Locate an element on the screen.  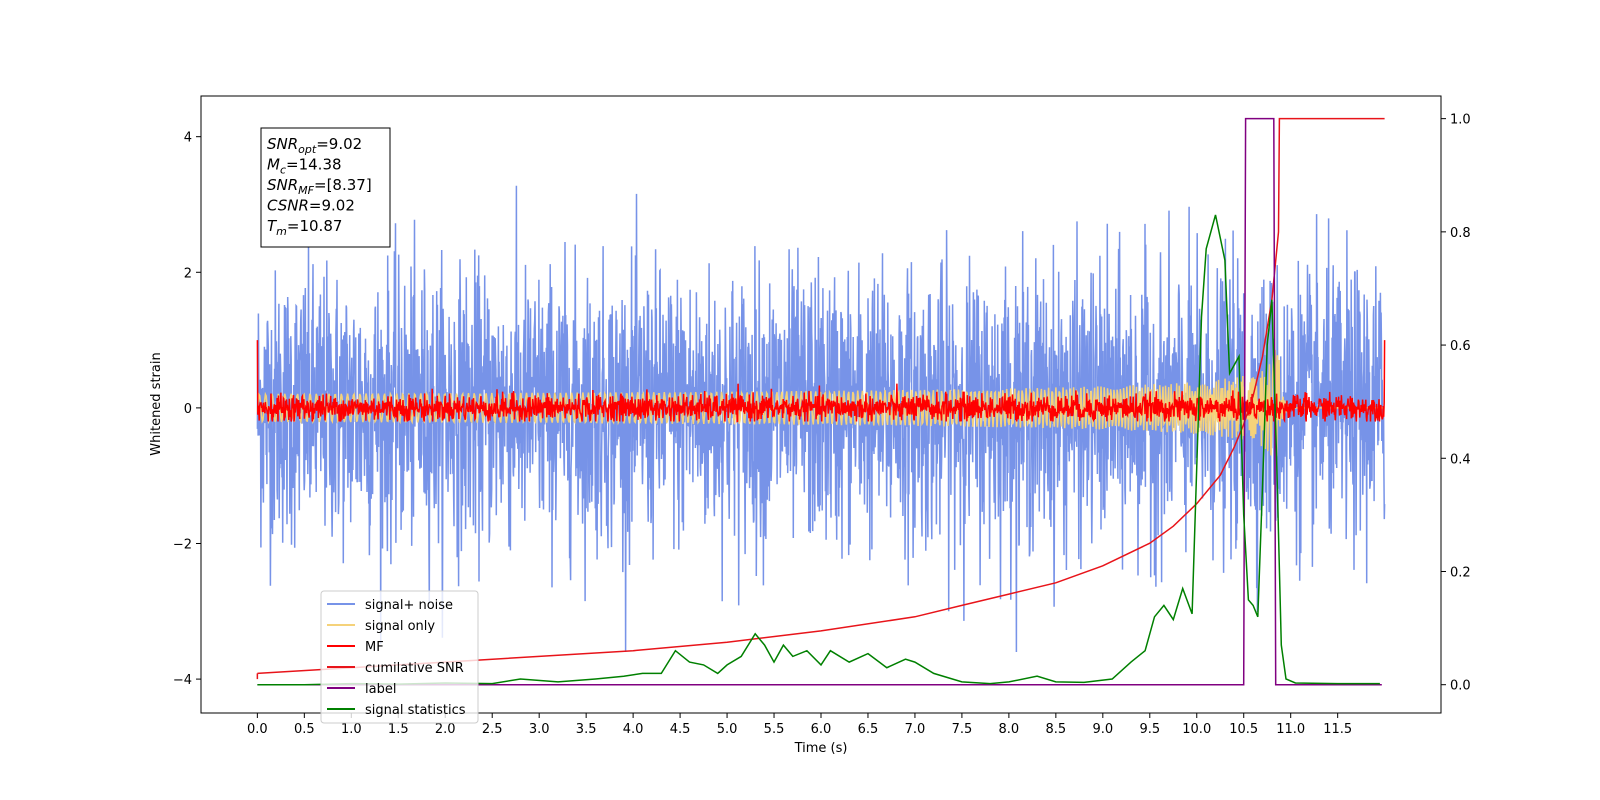
y-tick-label: −2 is located at coordinates (182, 544).